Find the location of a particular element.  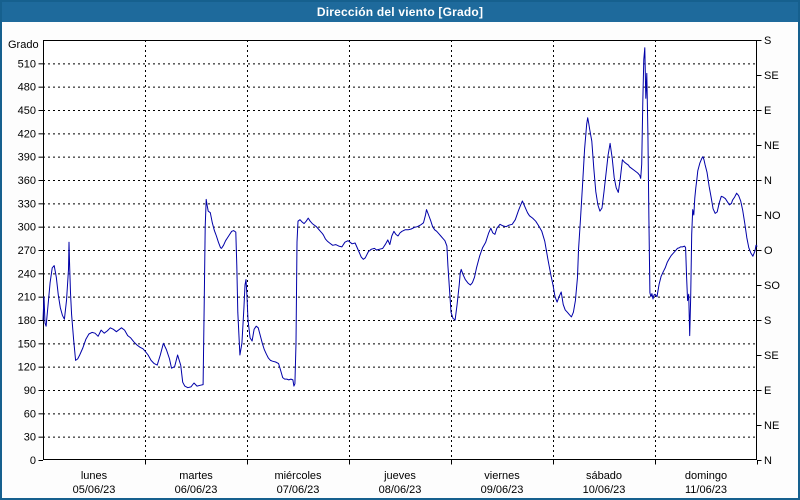

y-left-tick-label: 210 is located at coordinates (27, 298).